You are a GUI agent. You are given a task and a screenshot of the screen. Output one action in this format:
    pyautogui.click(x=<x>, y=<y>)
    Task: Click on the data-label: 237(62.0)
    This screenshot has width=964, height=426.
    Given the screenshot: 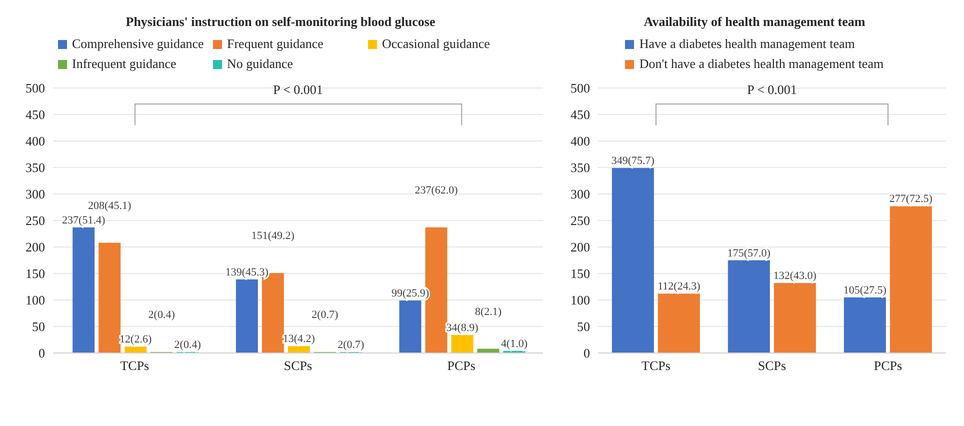 What is the action you would take?
    pyautogui.click(x=436, y=190)
    